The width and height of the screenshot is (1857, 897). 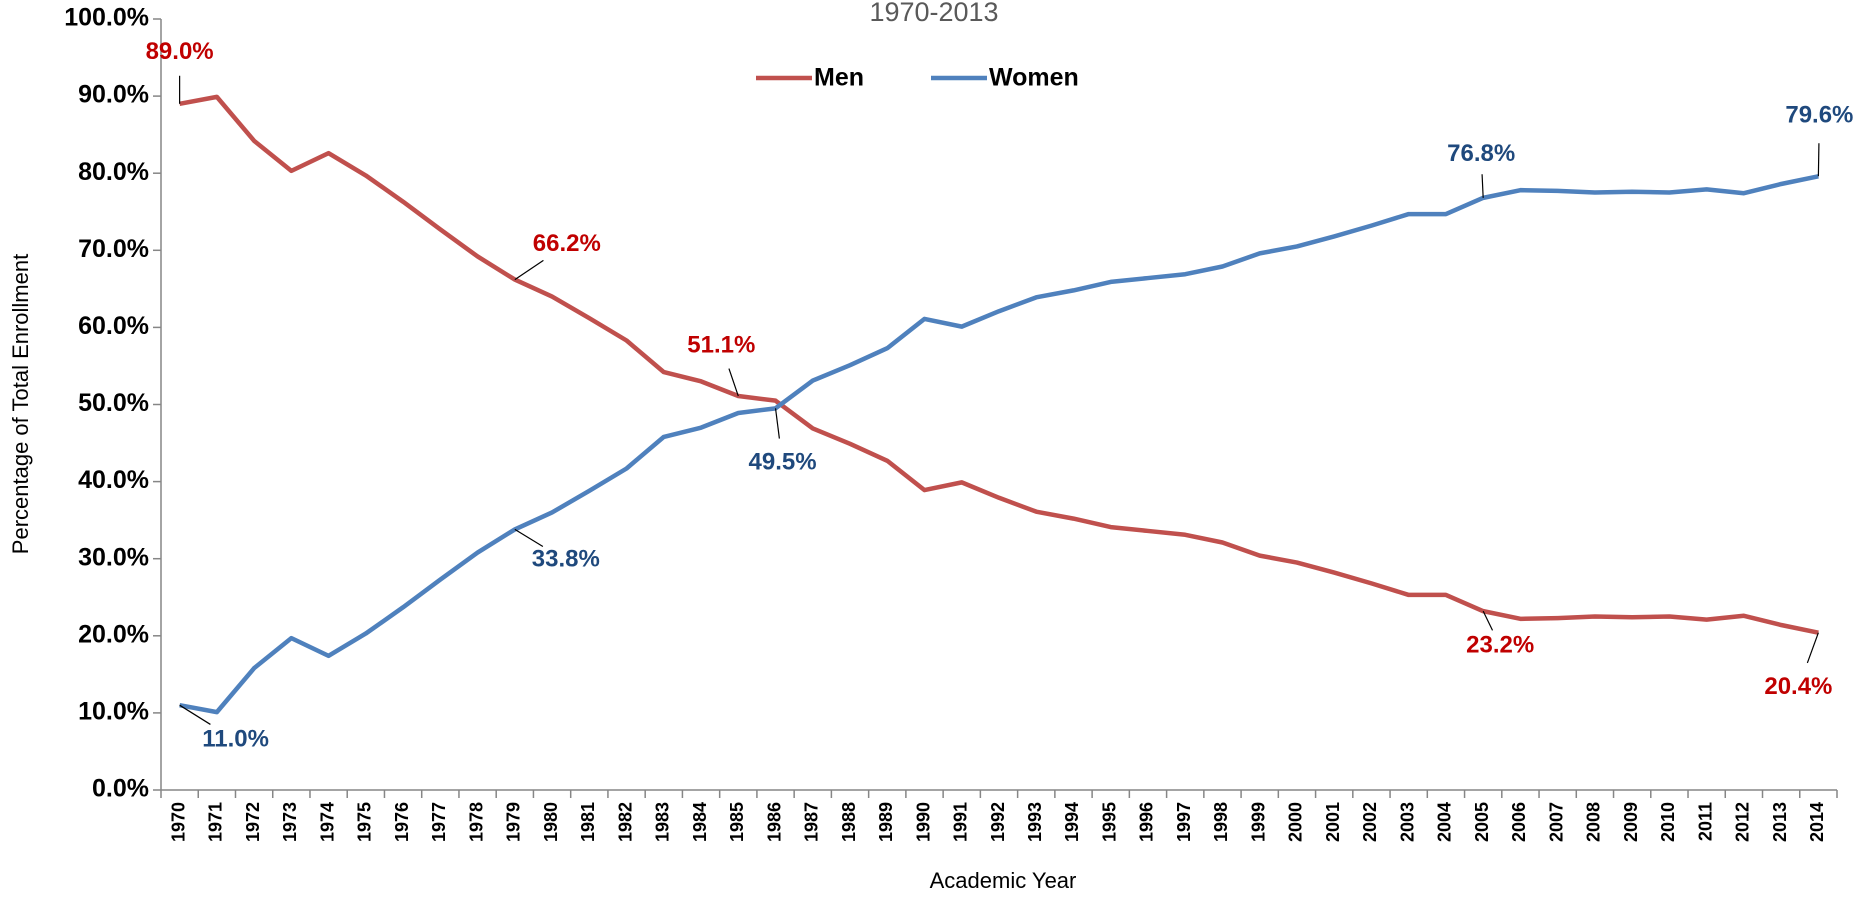 I want to click on x-tick-label: 2000, so click(x=1296, y=822).